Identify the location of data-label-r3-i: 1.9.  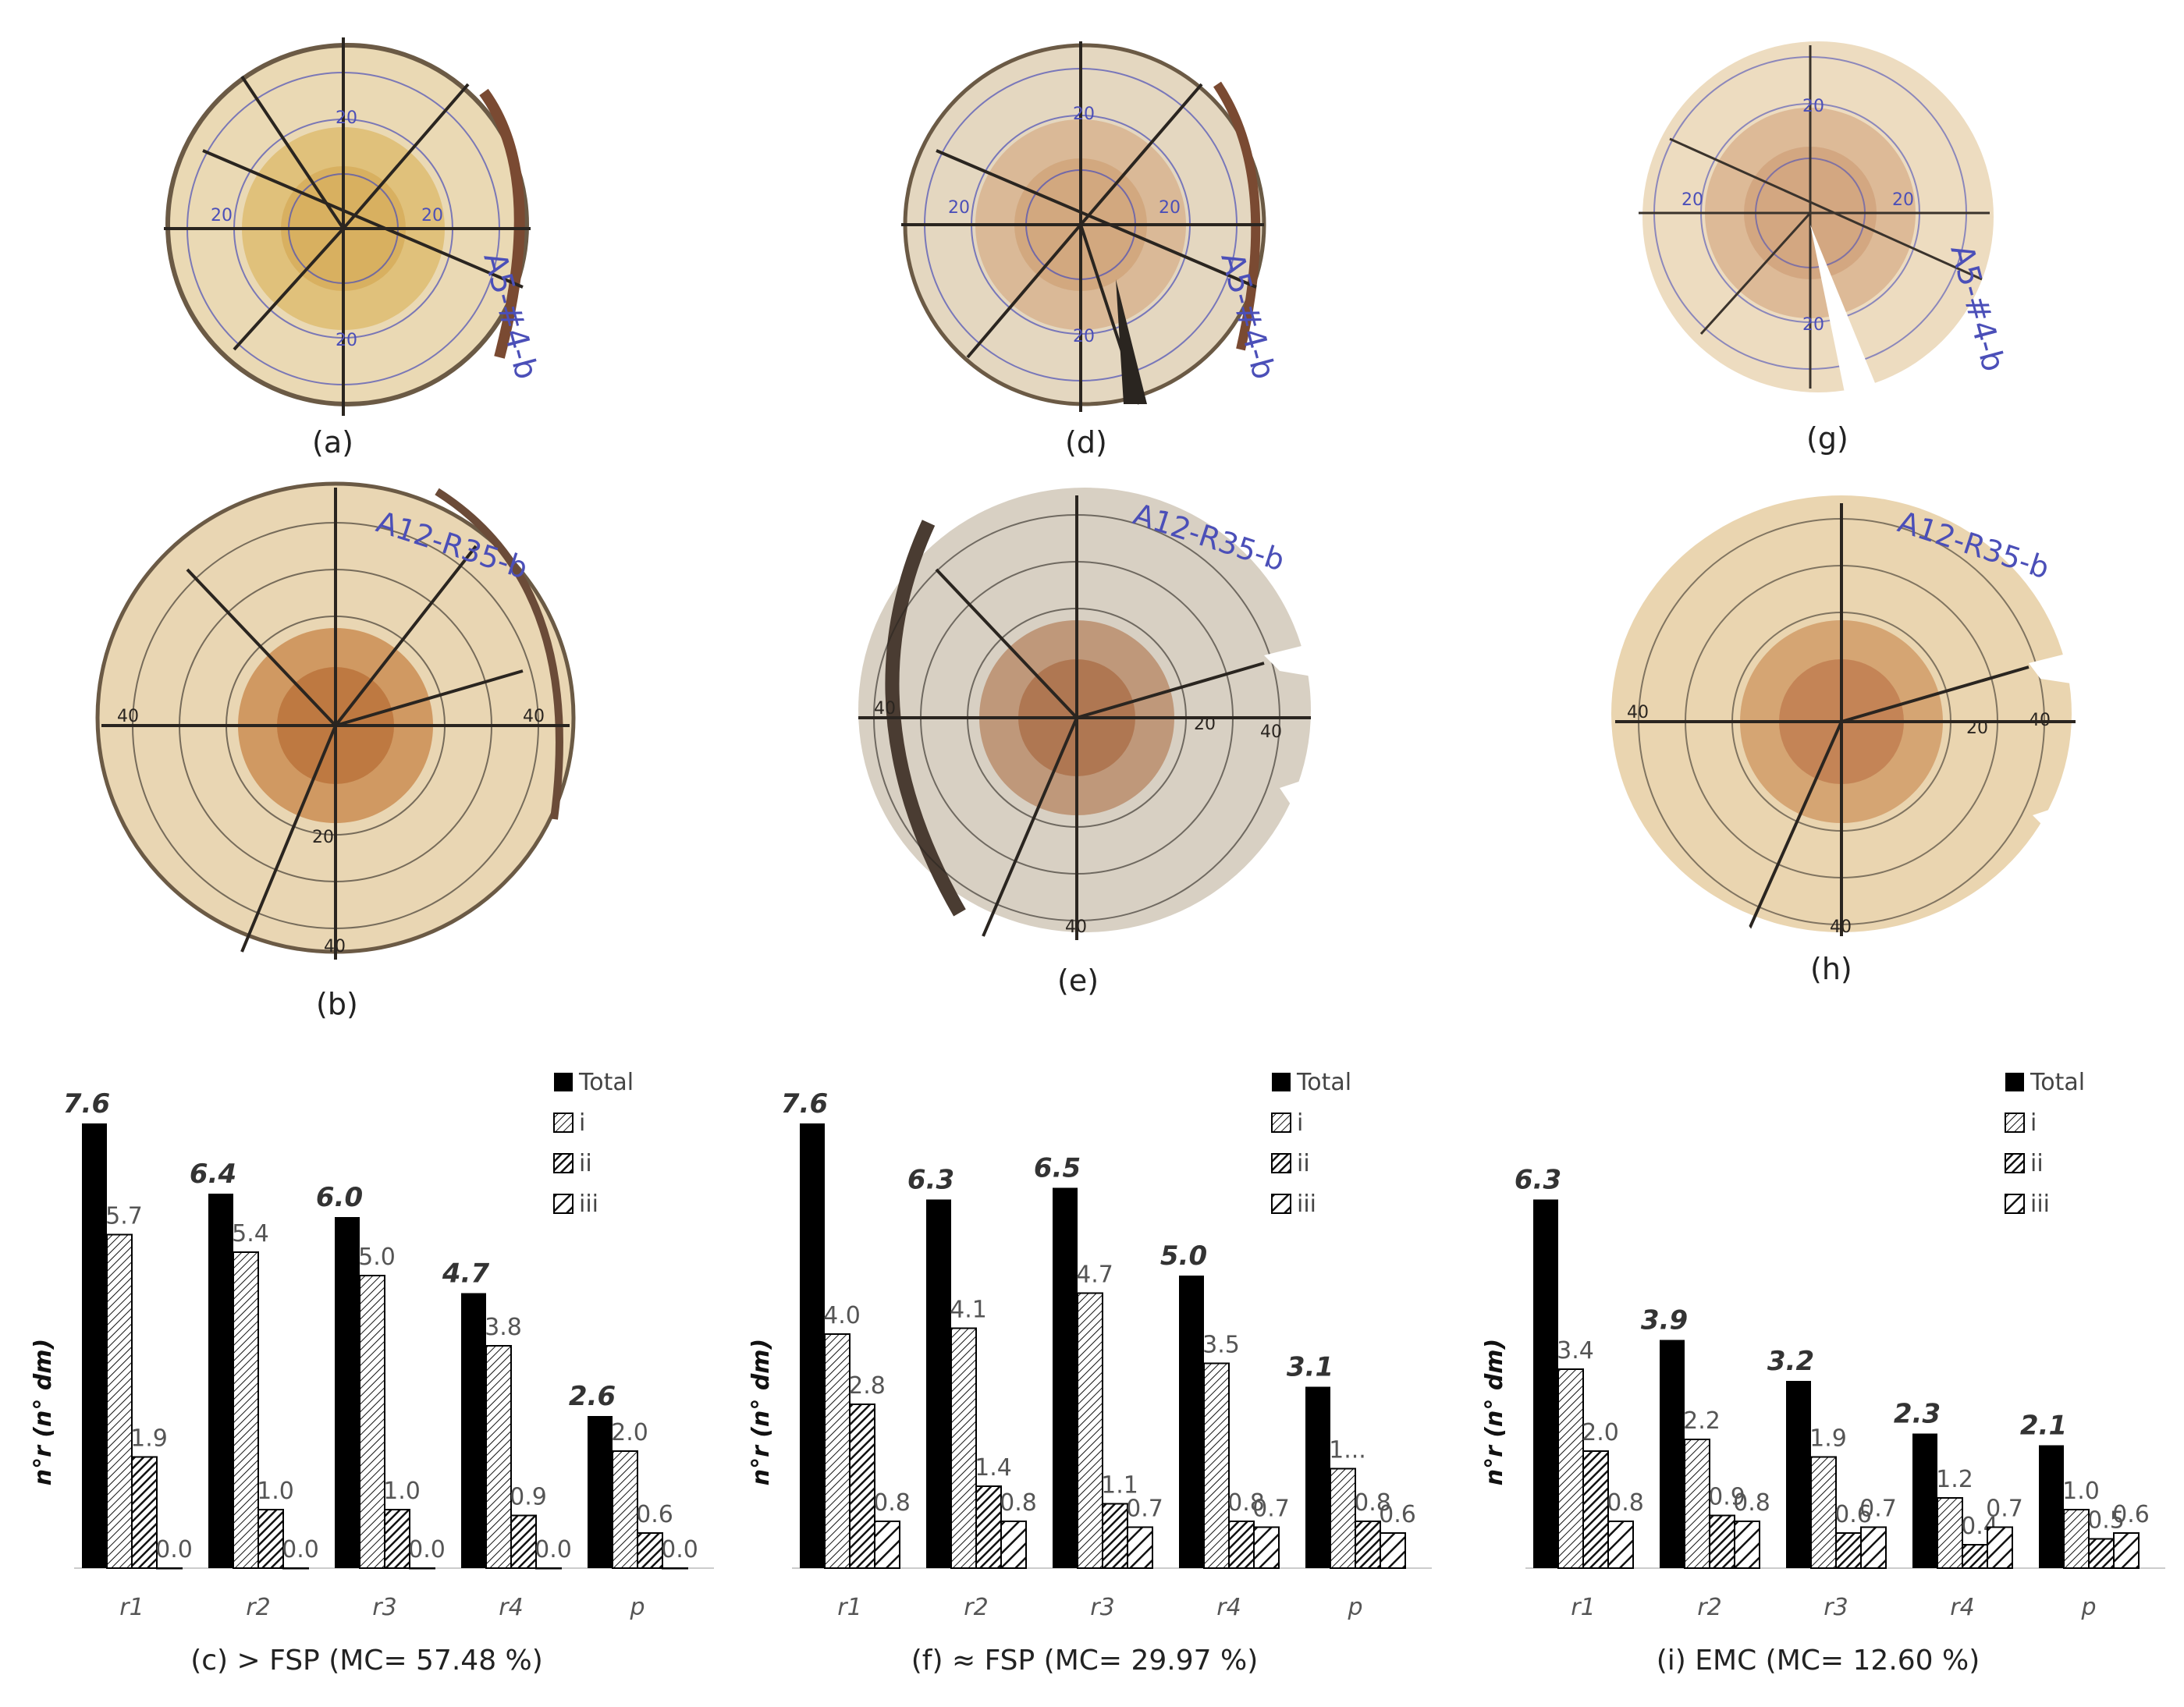
(1828, 1439).